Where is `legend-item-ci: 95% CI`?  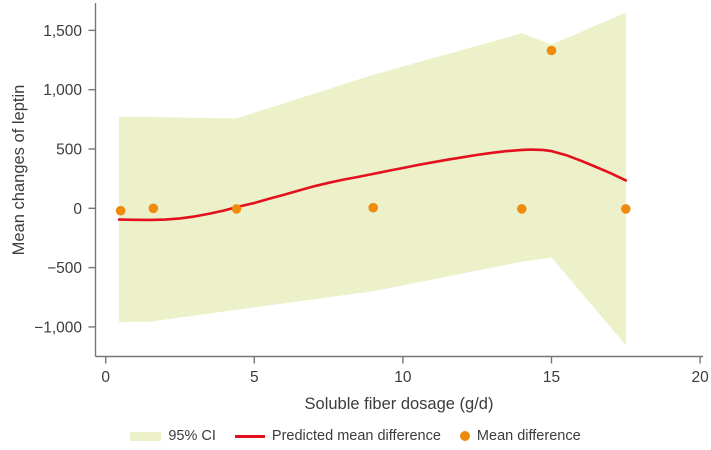 legend-item-ci: 95% CI is located at coordinates (173, 436).